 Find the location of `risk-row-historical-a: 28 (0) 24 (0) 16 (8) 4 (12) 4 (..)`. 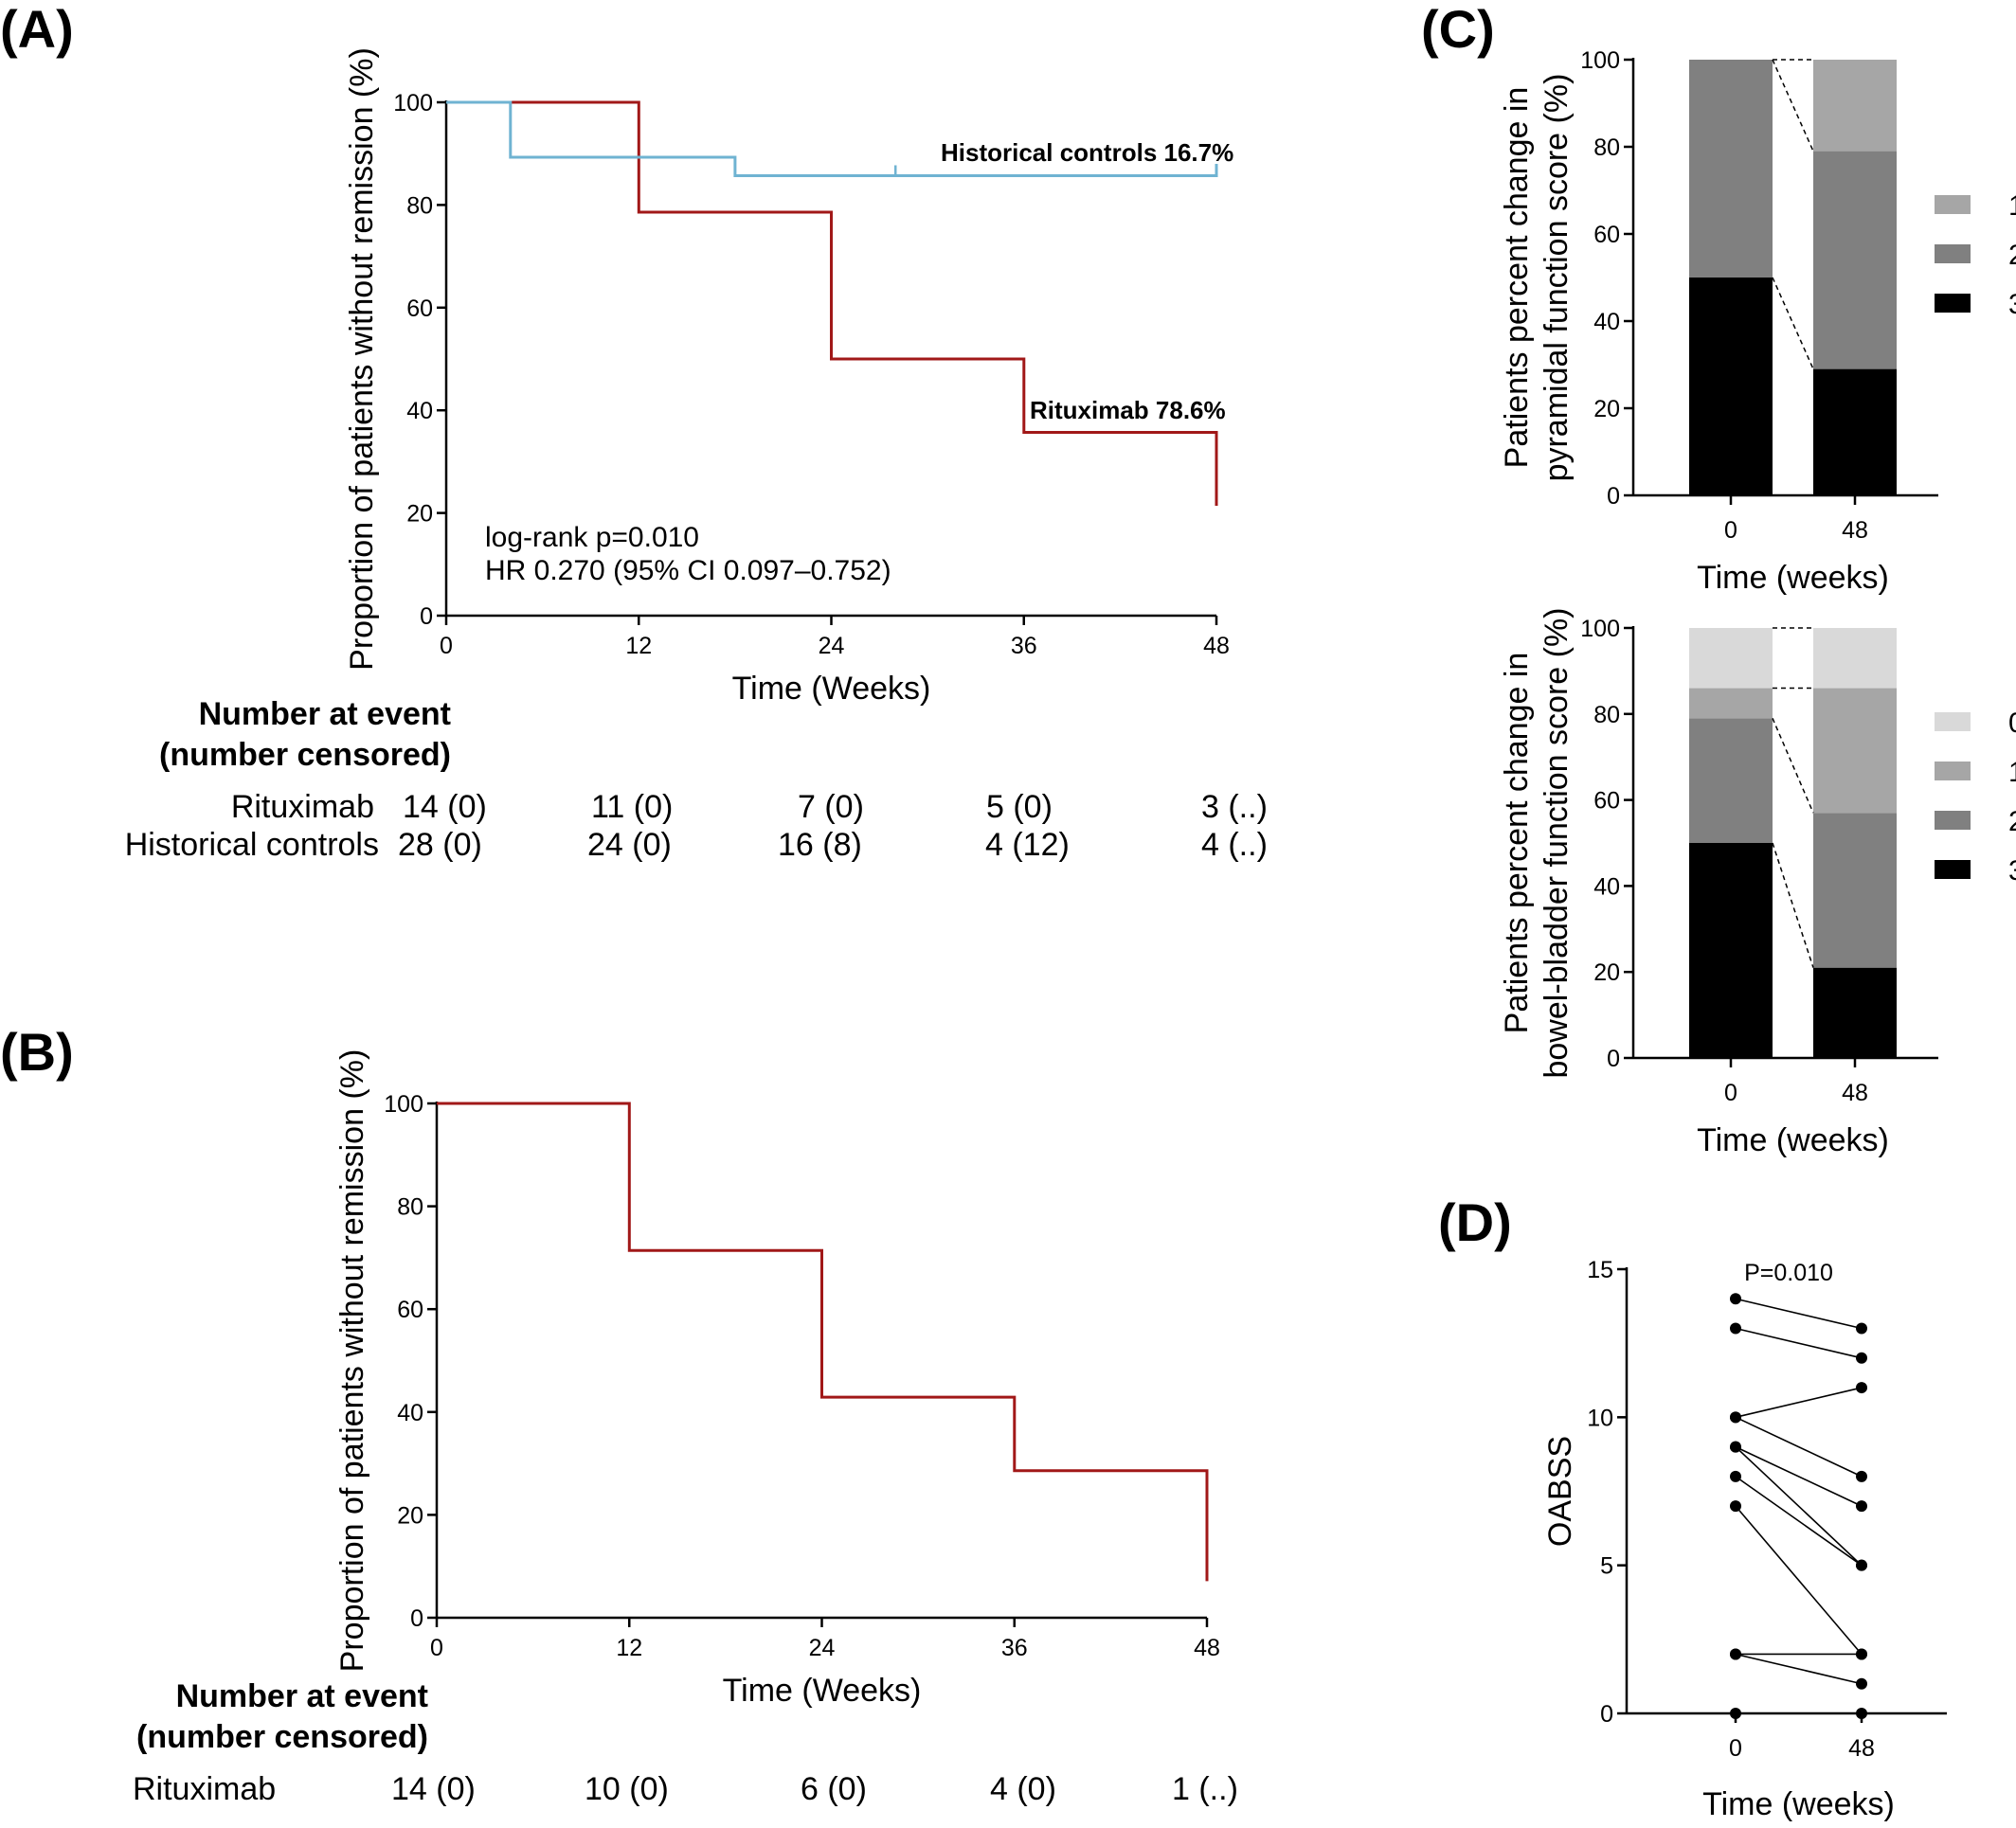

risk-row-historical-a: 28 (0) 24 (0) 16 (8) 4 (12) 4 (..) is located at coordinates (833, 845).